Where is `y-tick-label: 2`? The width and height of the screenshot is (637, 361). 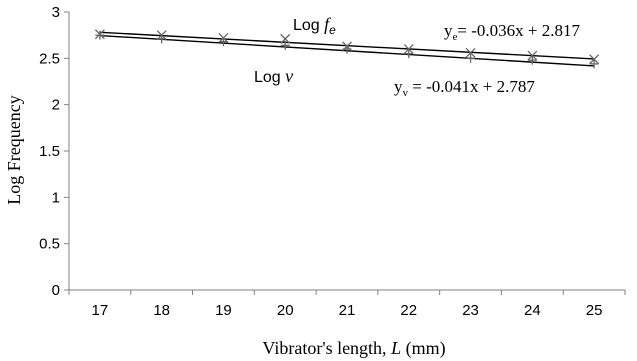 y-tick-label: 2 is located at coordinates (56, 105).